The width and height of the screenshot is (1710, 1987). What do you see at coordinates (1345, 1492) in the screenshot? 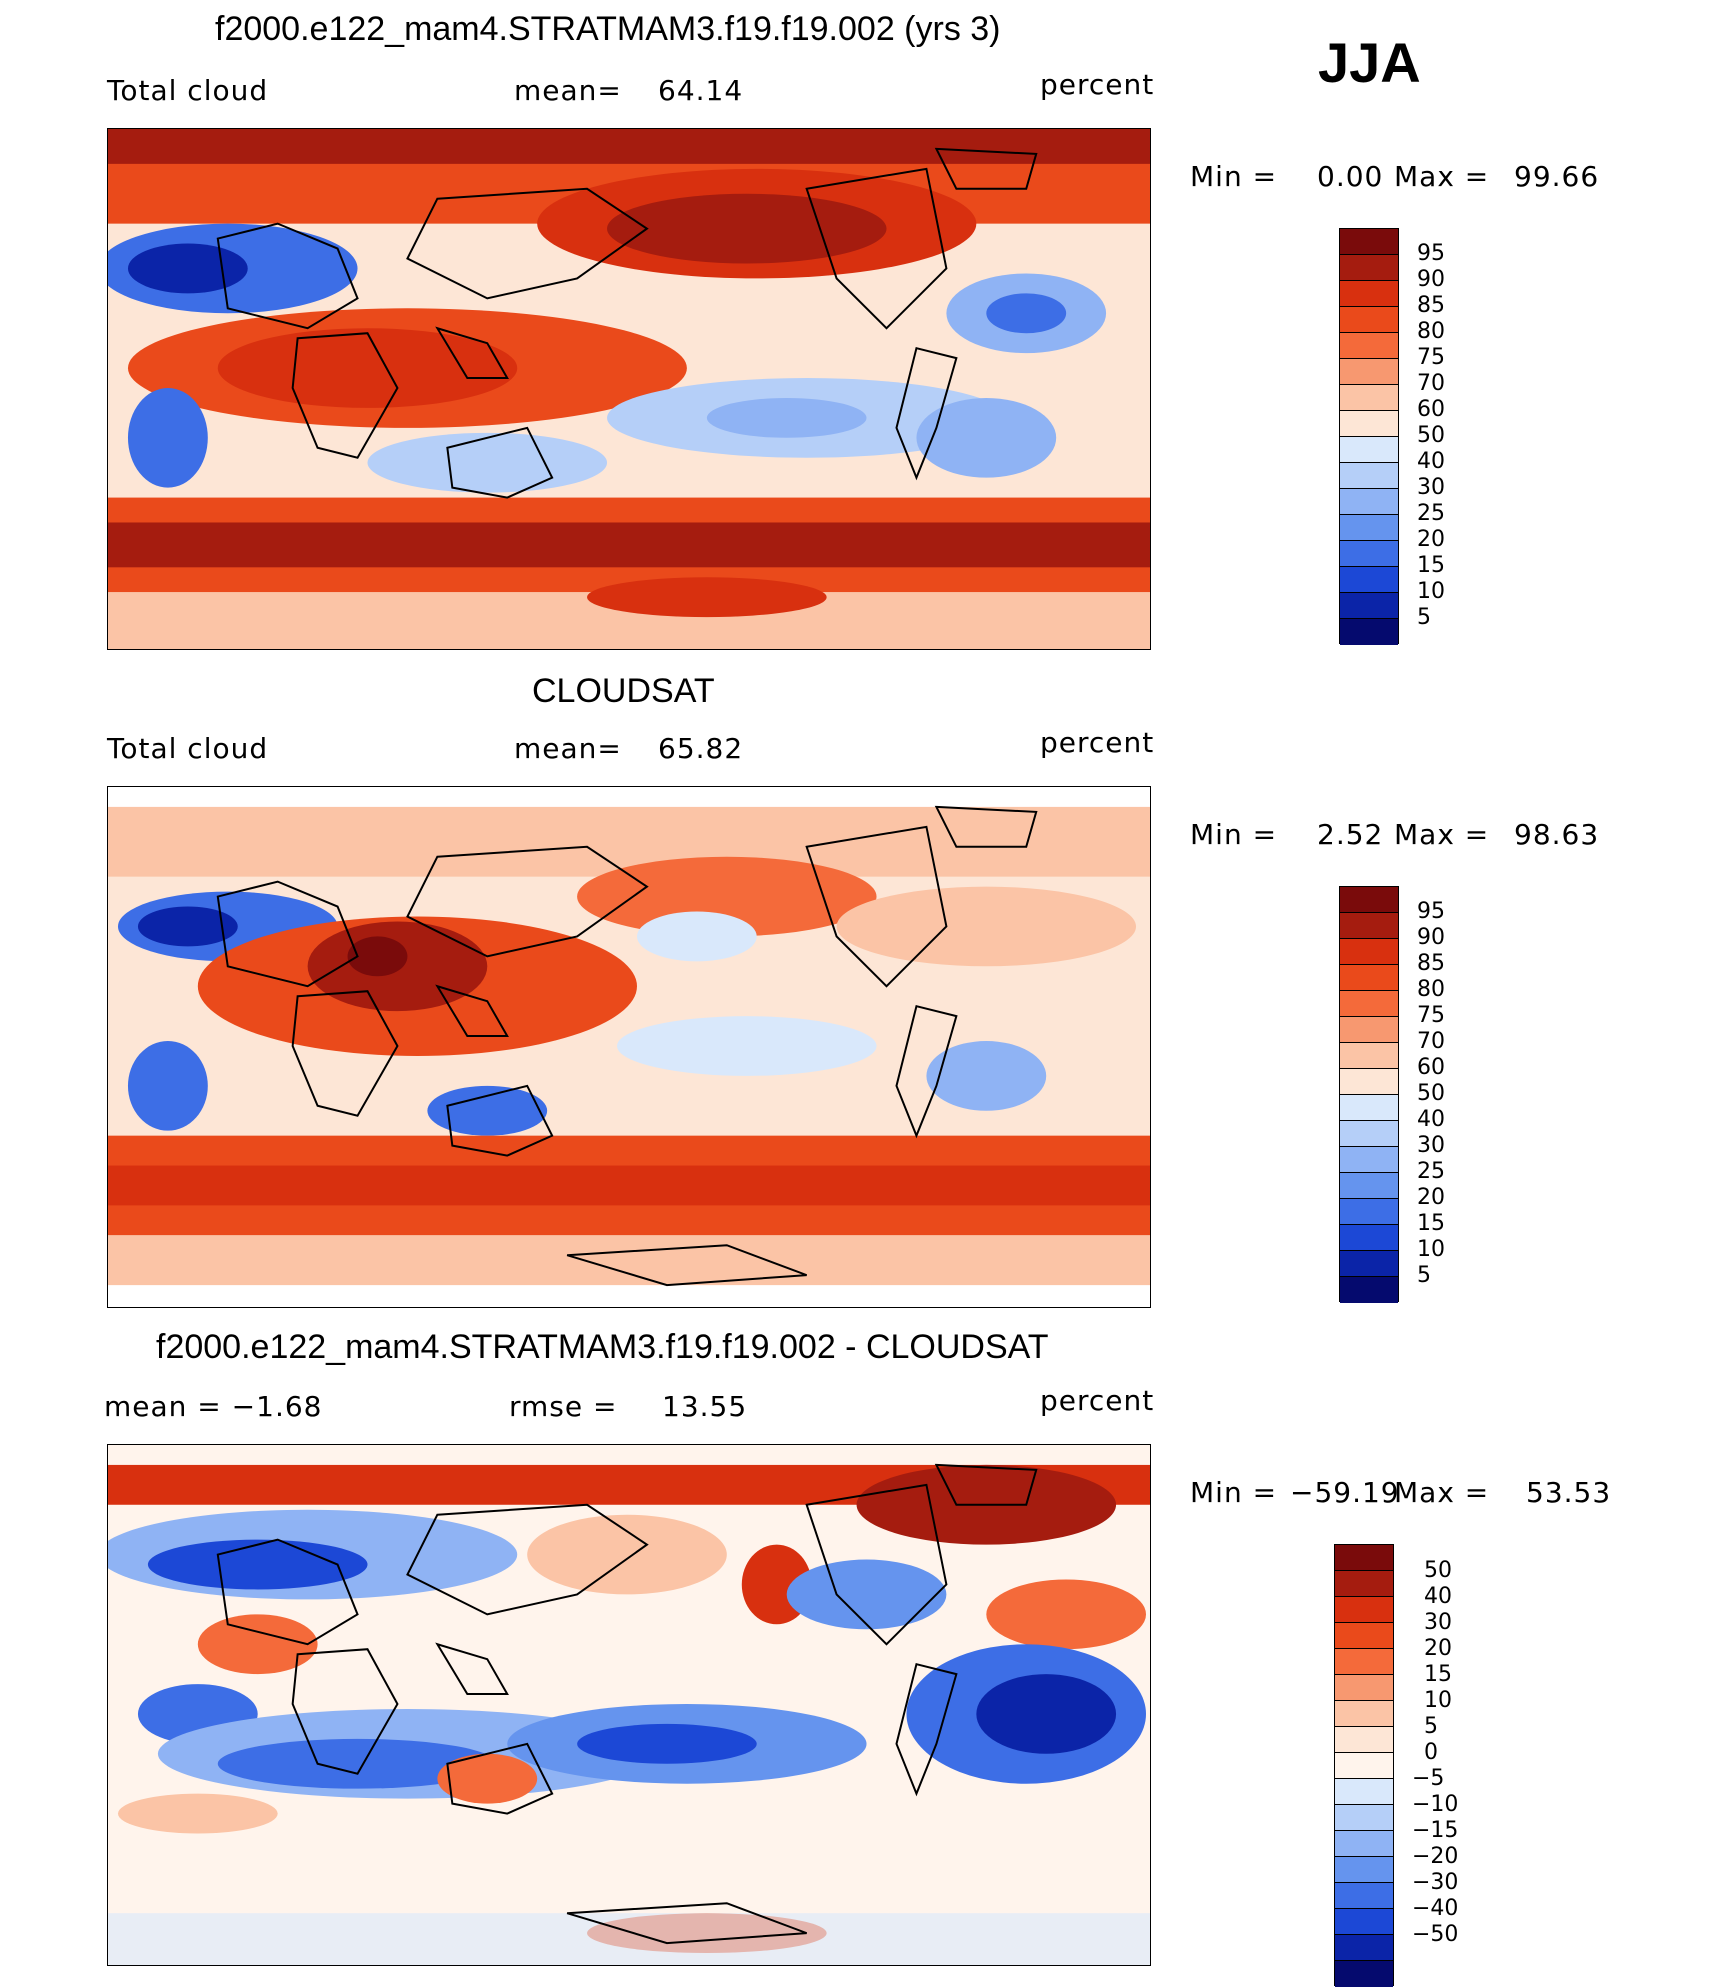
I see `panel-3-min-value: −59.19` at bounding box center [1345, 1492].